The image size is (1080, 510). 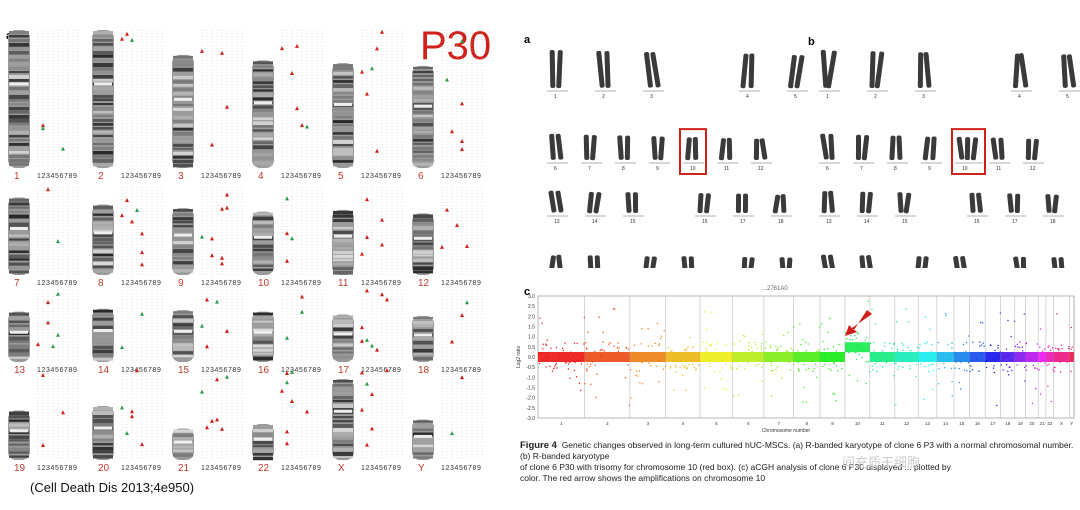 What do you see at coordinates (367, 421) in the screenshot?
I see `chromosome-X: X 123456789` at bounding box center [367, 421].